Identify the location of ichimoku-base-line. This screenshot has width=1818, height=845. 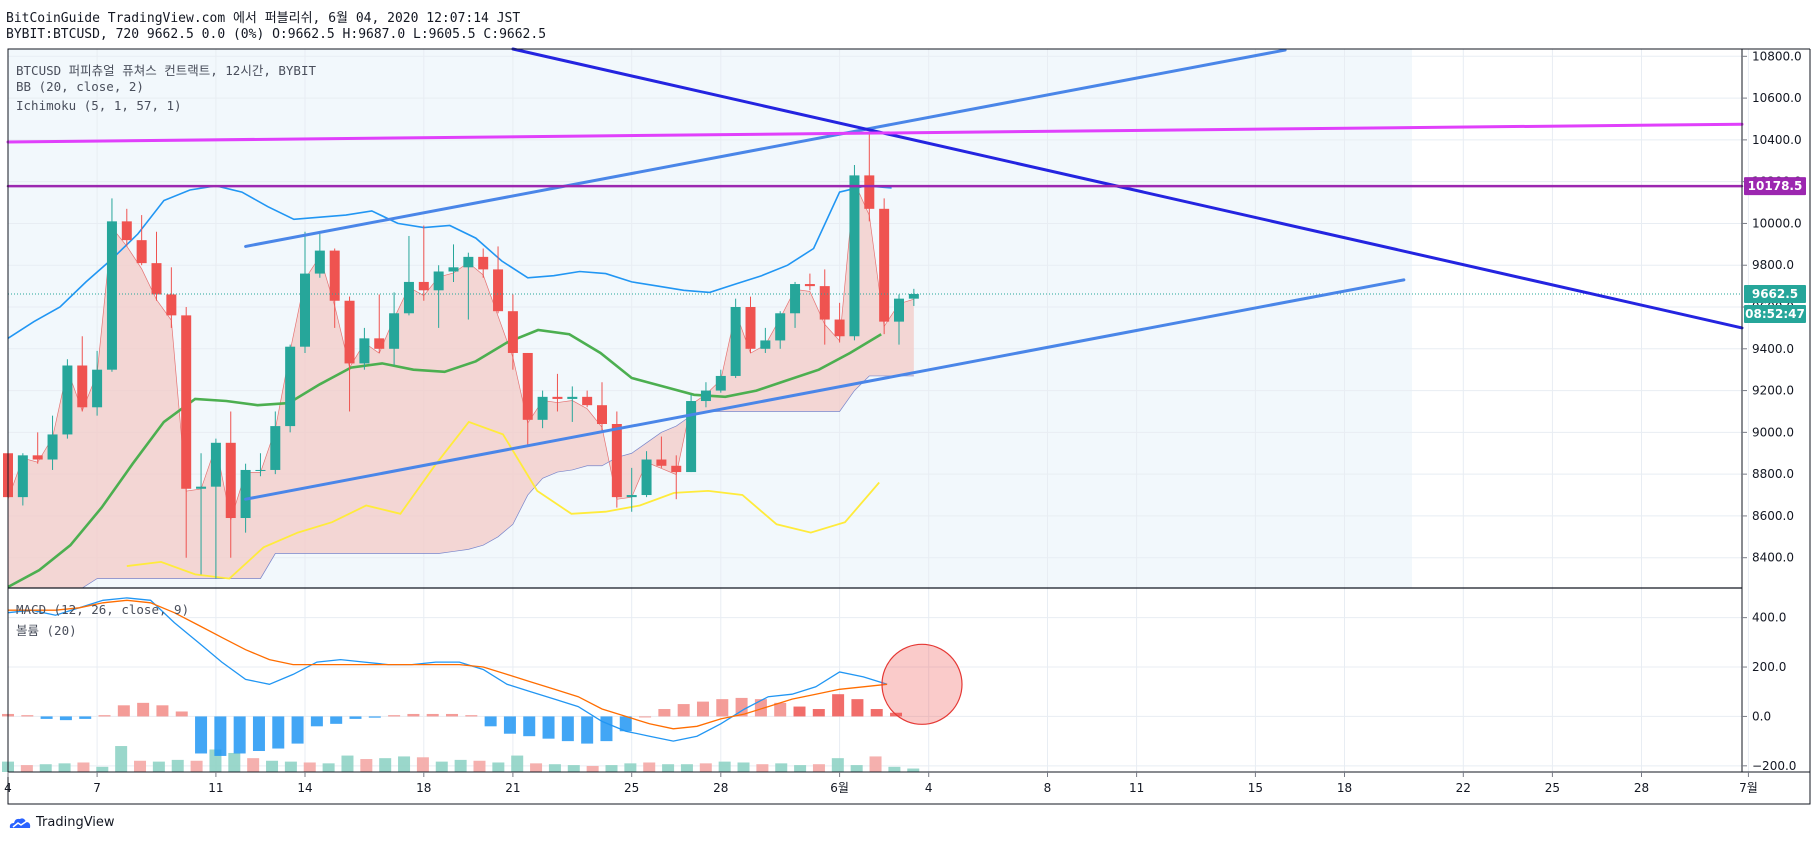
(444, 458).